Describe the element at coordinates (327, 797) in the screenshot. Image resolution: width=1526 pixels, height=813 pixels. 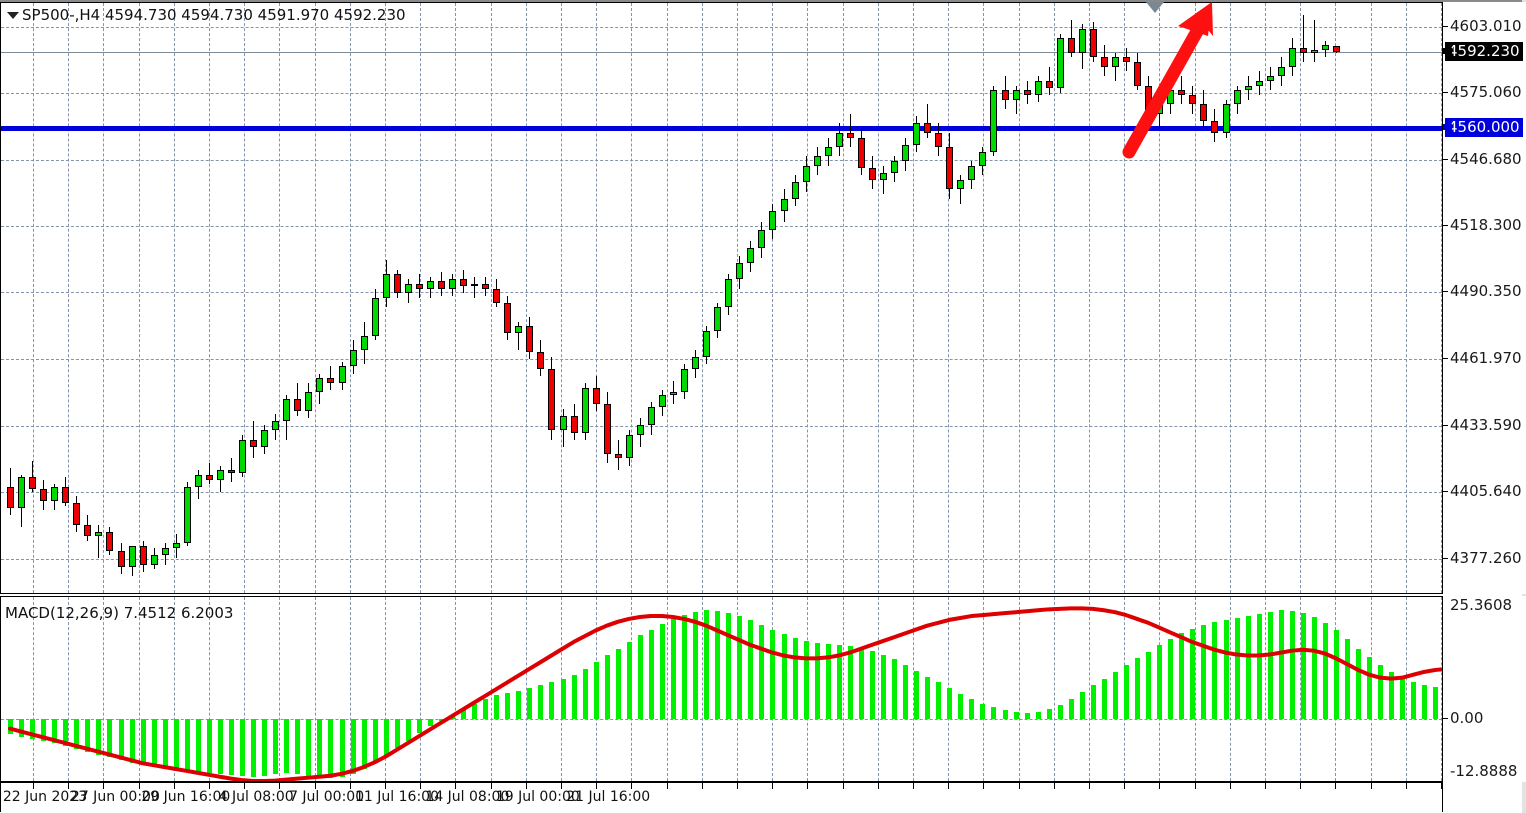
I see `time-axis-label: 7 Jul 00:00` at that location.